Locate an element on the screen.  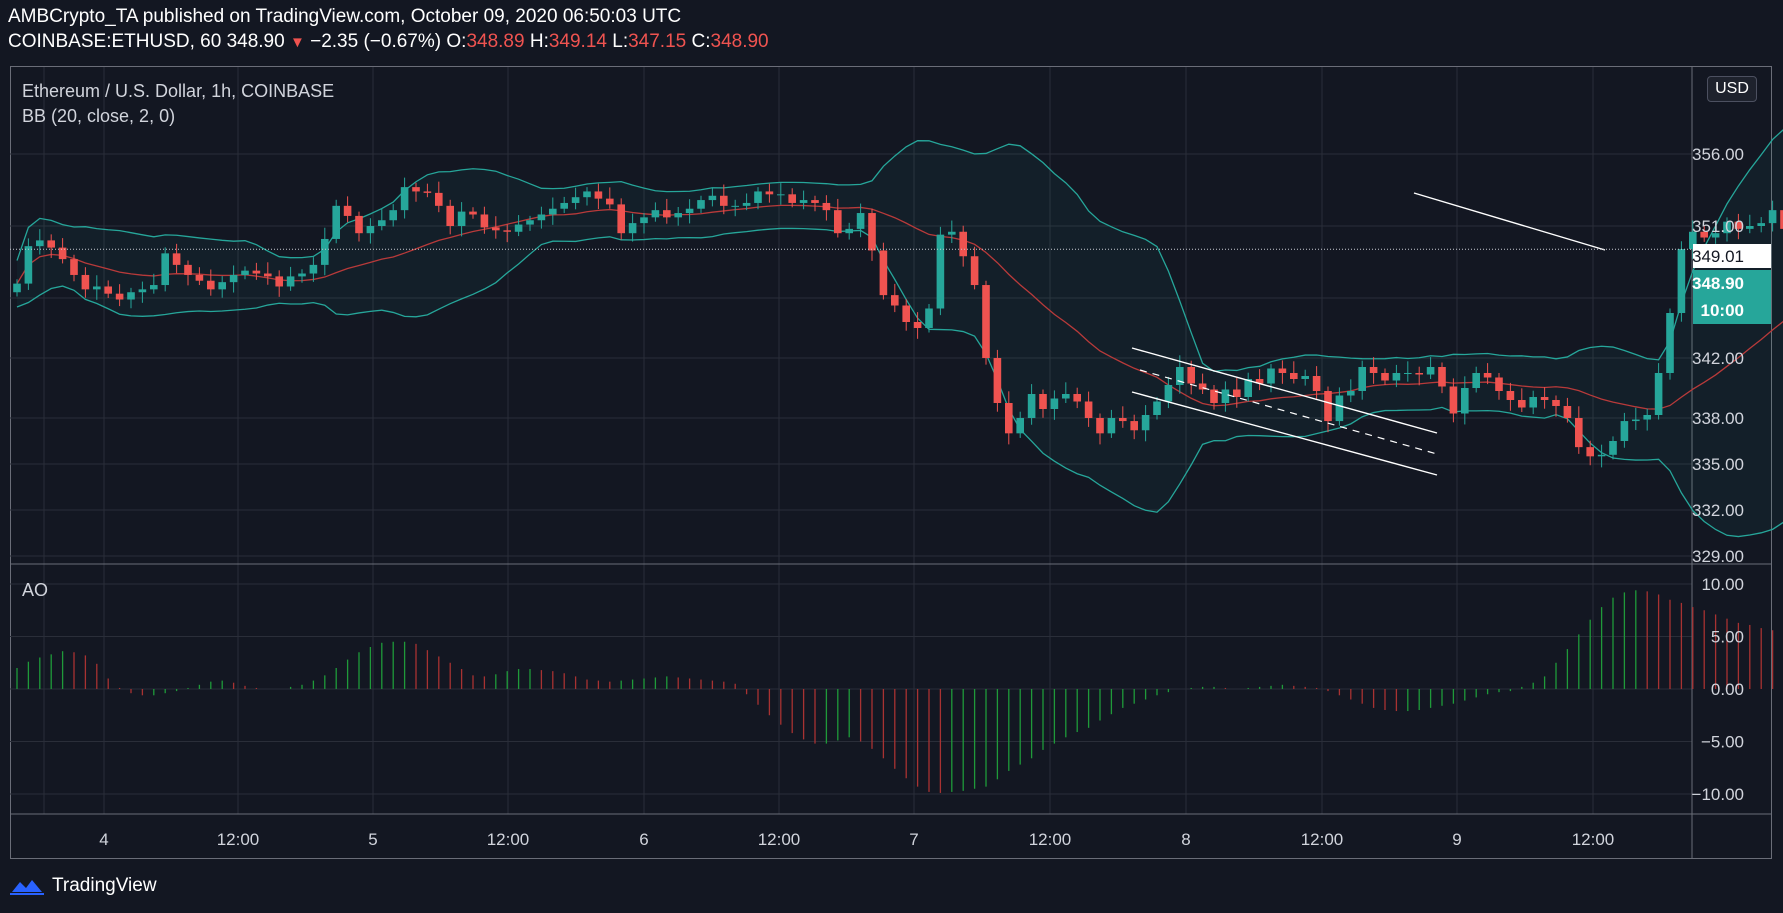
channel-upper-line is located at coordinates (1284, 390).